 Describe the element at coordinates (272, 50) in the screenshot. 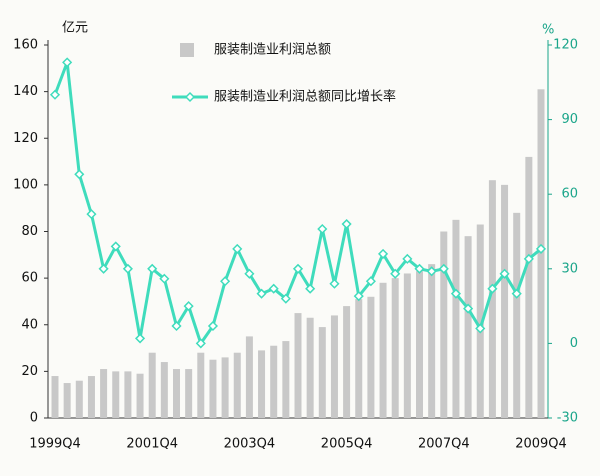

I see `legend-label: 服装制造业利润总额` at that location.